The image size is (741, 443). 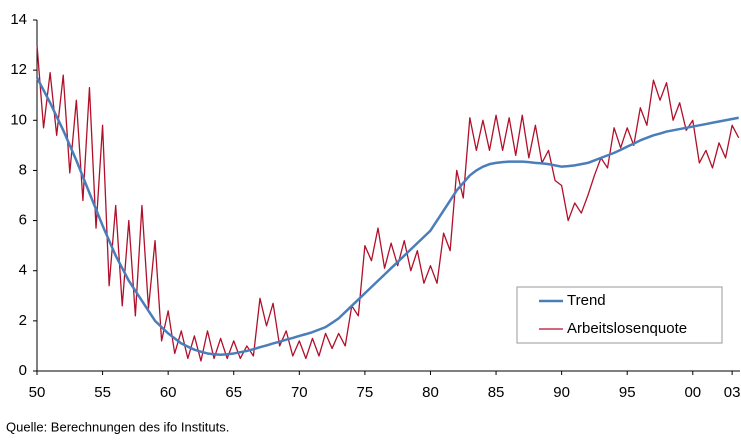 I want to click on y-tick-label: 0, so click(x=23, y=370).